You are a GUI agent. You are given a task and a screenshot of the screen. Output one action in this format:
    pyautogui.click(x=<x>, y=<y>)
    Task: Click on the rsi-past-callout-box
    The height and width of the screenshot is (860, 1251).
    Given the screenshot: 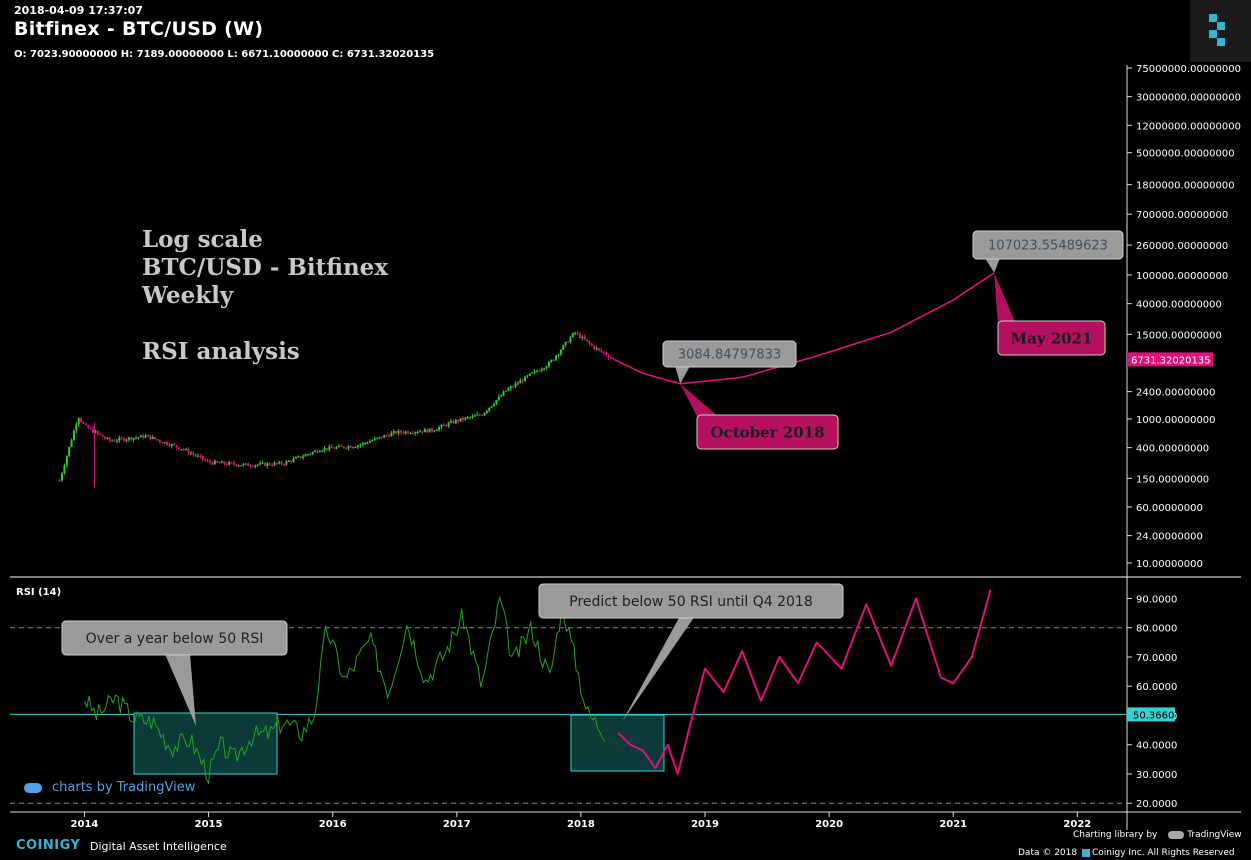 What is the action you would take?
    pyautogui.click(x=174, y=638)
    